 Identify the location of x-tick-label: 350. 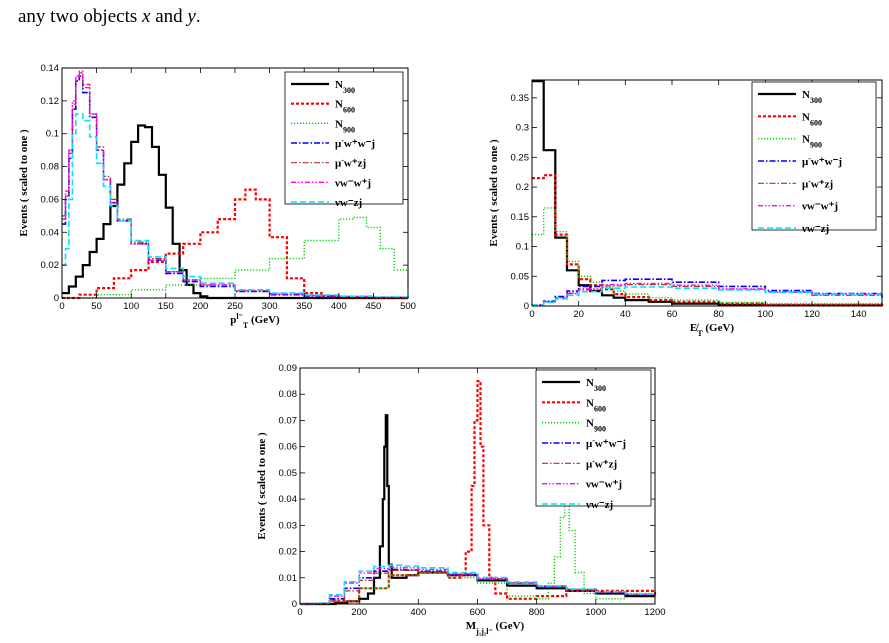
(304, 306).